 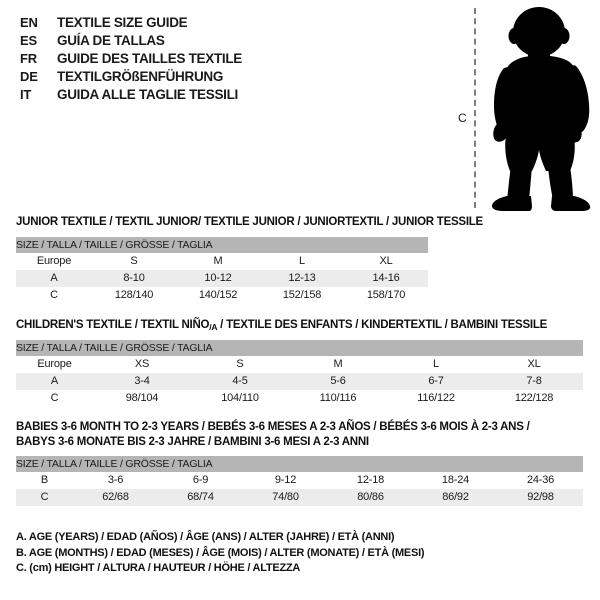 I want to click on junior-band-header-label: SIZE / TALLA / TAILLE / GRÖSSE / TAGLIA, so click(x=222, y=244).